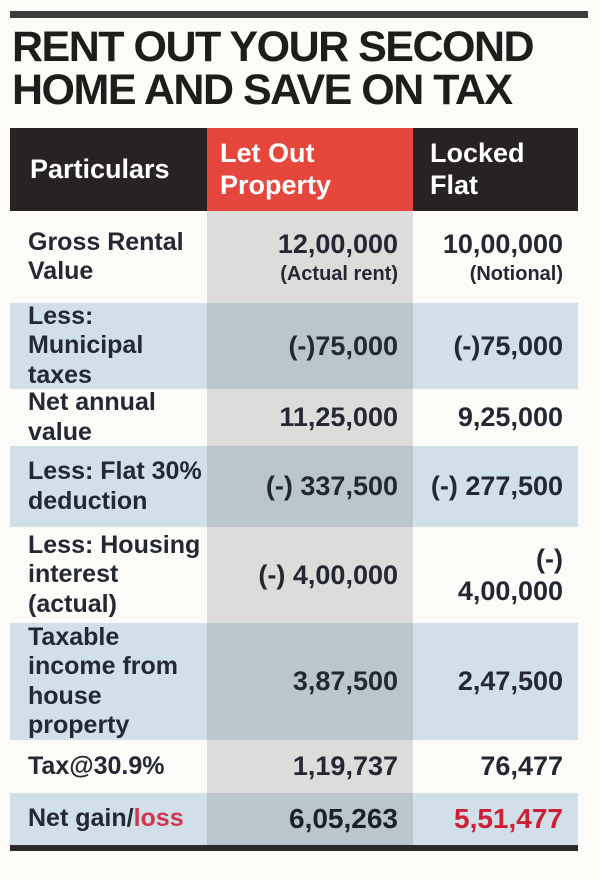 This screenshot has width=600, height=880. What do you see at coordinates (508, 345) in the screenshot?
I see `locked-flat-value: (-)75,000` at bounding box center [508, 345].